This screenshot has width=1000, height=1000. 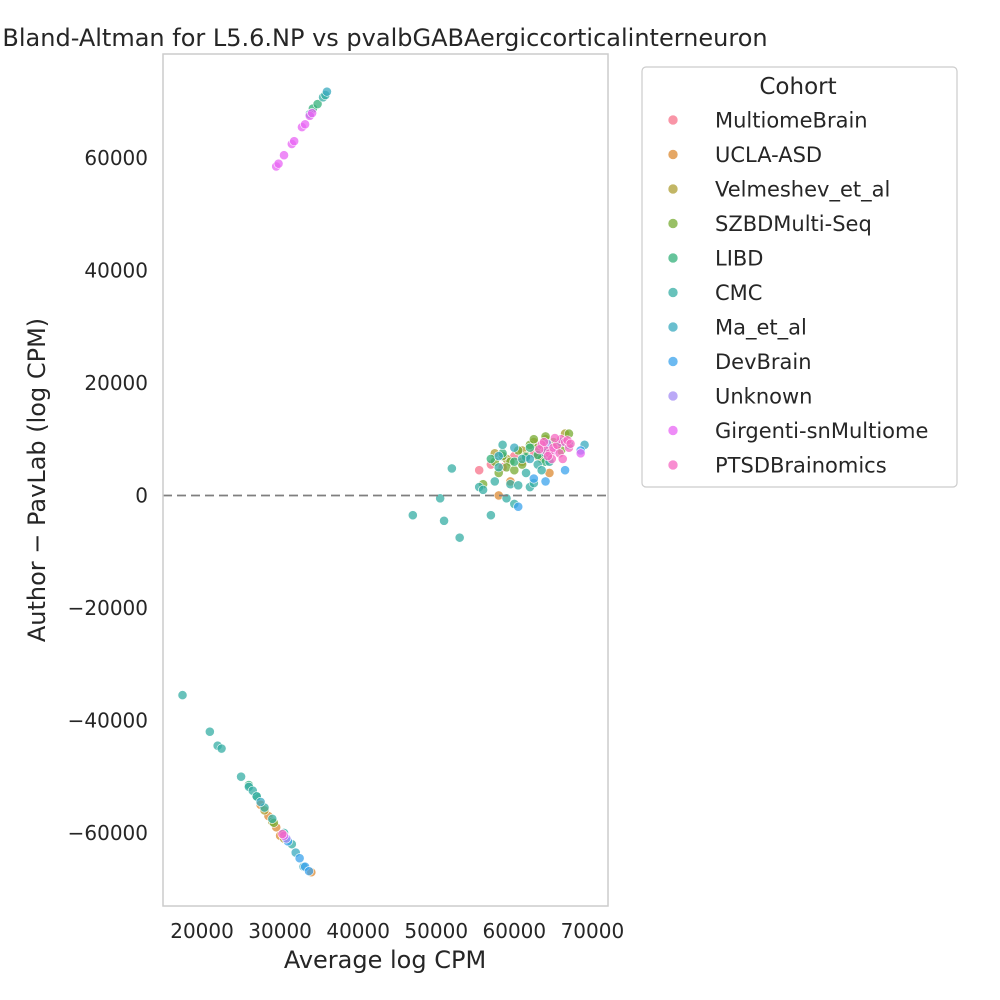 I want to click on x-tick-label: 30000, so click(x=280, y=931).